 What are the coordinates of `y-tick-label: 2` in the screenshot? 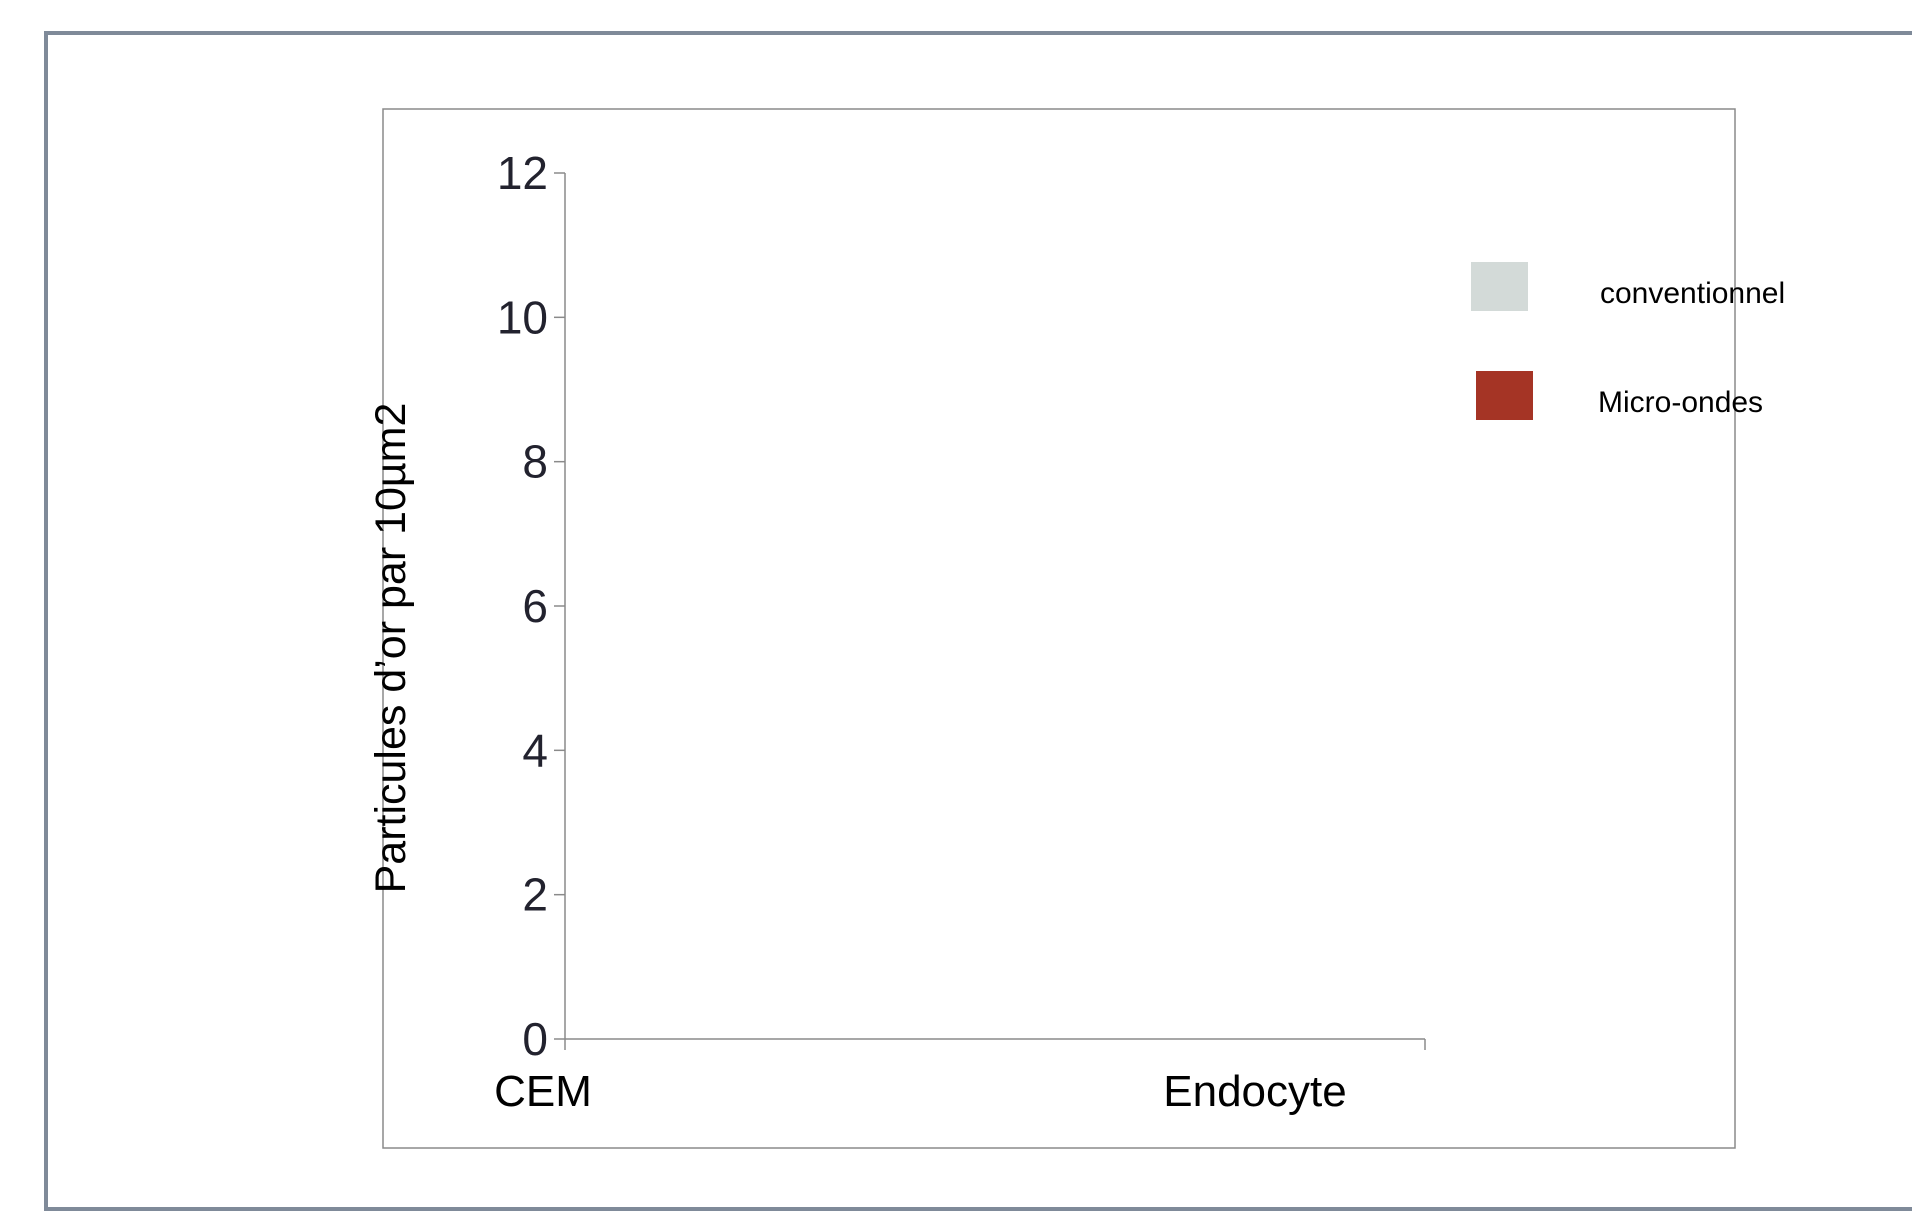 It's located at (535, 895).